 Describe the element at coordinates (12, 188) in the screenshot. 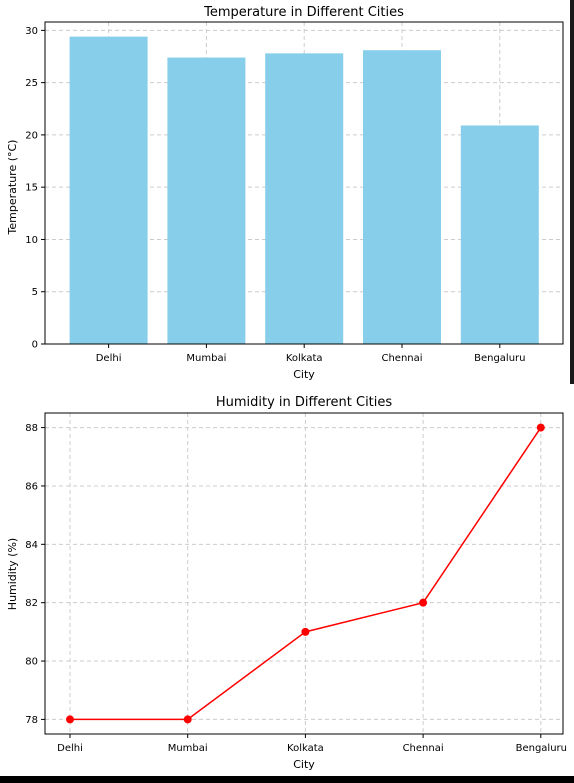

I see `temperature-chart-ylabel: Temperature (°C)` at that location.